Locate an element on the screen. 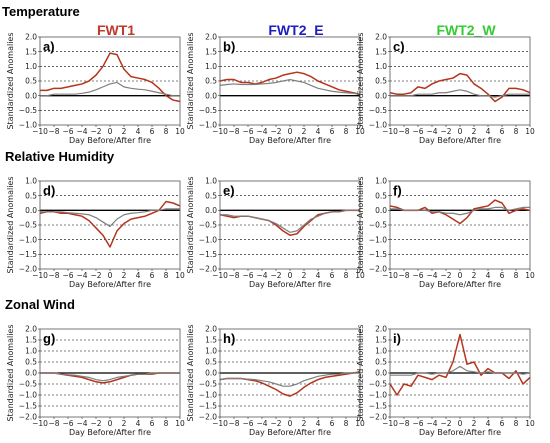  panel-label: d) is located at coordinates (49, 190).